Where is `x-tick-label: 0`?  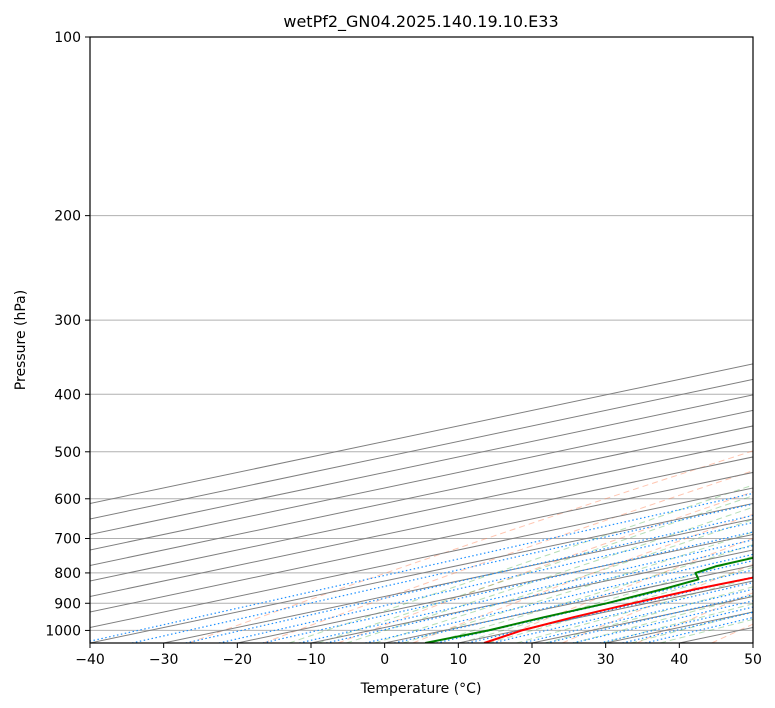 x-tick-label: 0 is located at coordinates (384, 660).